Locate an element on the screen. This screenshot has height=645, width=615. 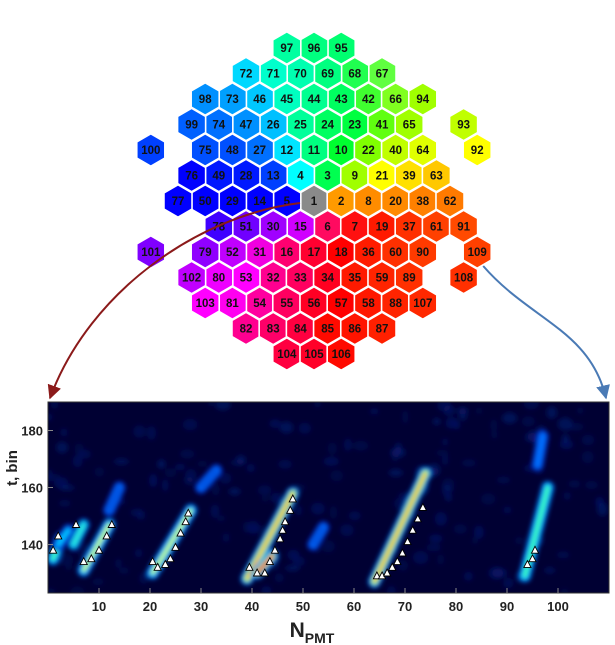
pmt-hex-label: 49 is located at coordinates (218, 177).